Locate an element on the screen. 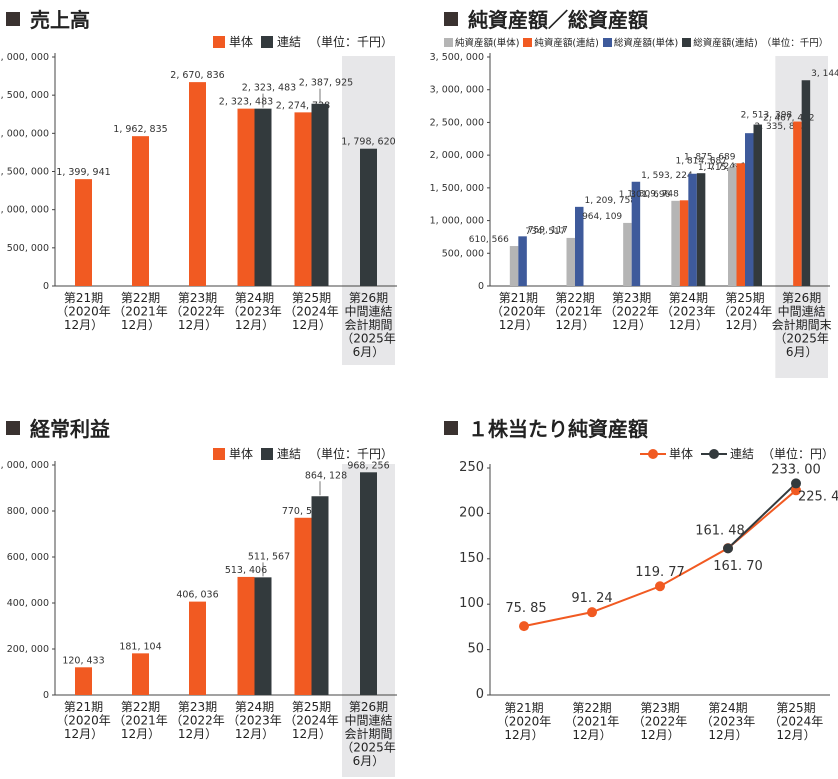  legend-swatch-net-consolidated is located at coordinates (528, 42).